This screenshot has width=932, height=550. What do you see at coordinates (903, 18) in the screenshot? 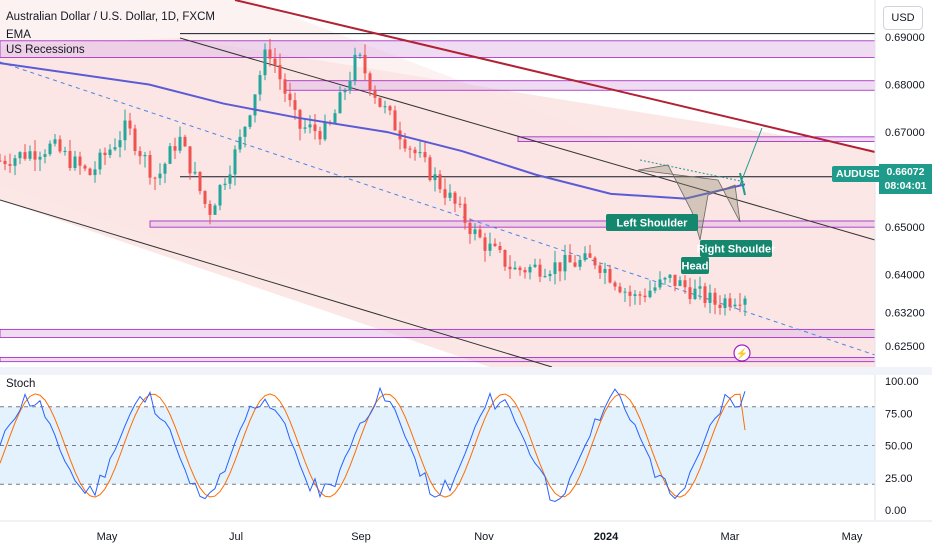
I see `currency-button: USD` at bounding box center [903, 18].